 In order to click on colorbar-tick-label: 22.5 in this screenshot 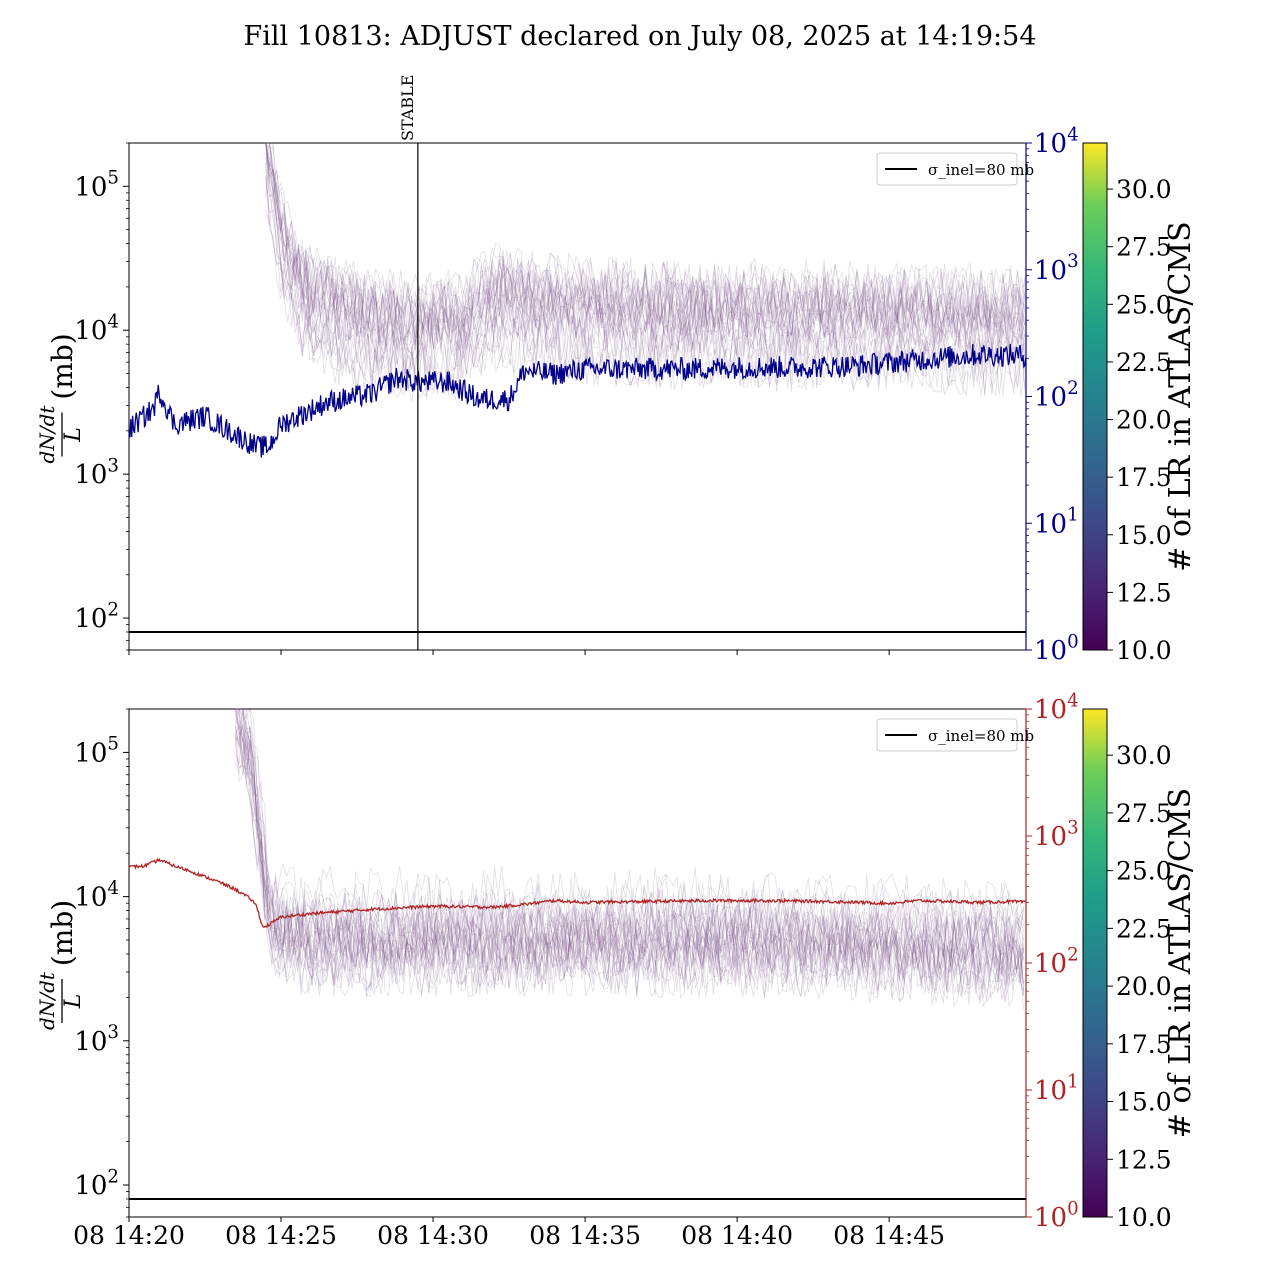, I will do `click(1144, 362)`.